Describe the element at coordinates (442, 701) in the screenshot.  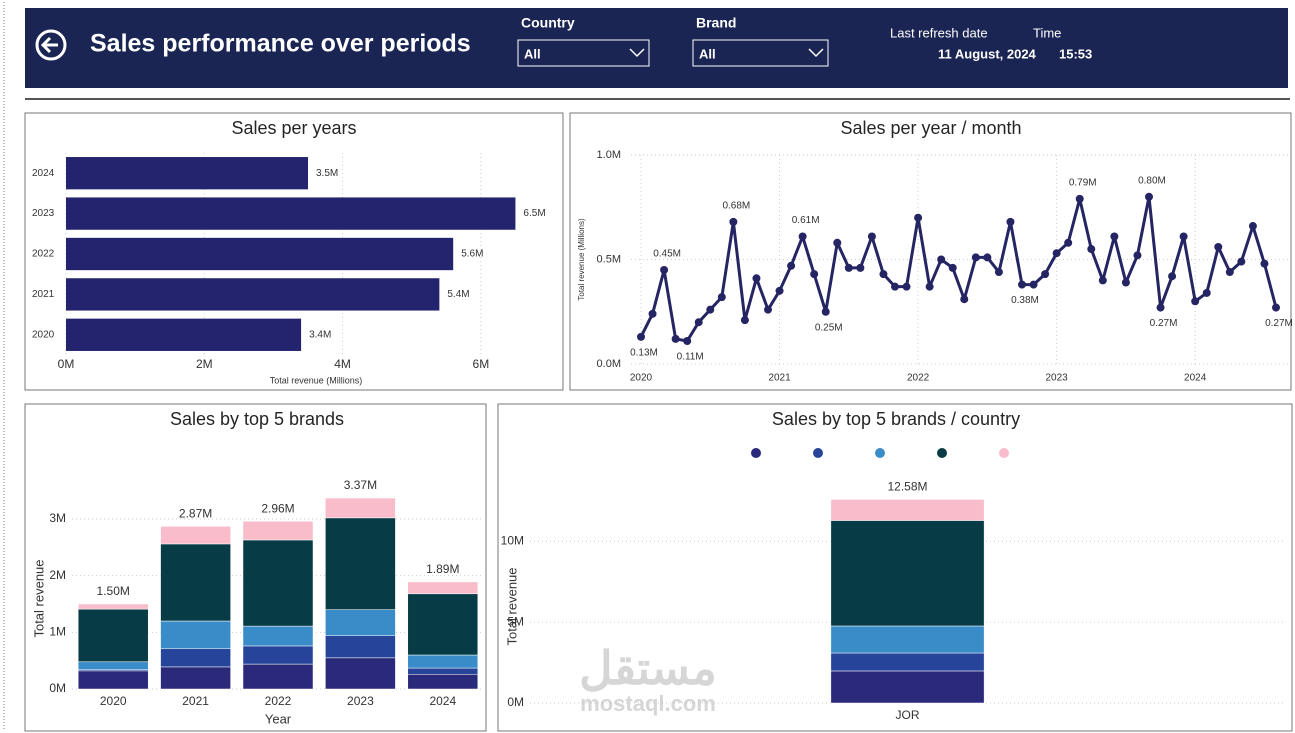
I see `x-tick-label: 2024` at that location.